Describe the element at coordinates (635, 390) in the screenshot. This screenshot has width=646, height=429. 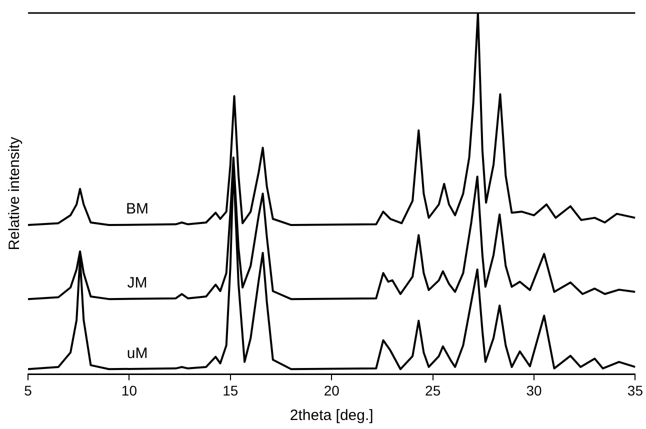
I see `x-tick-label: 35` at that location.